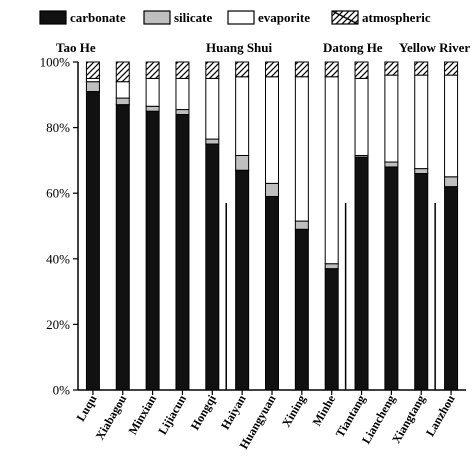 The width and height of the screenshot is (474, 474). I want to click on group-label: Yellow River, so click(434, 47).